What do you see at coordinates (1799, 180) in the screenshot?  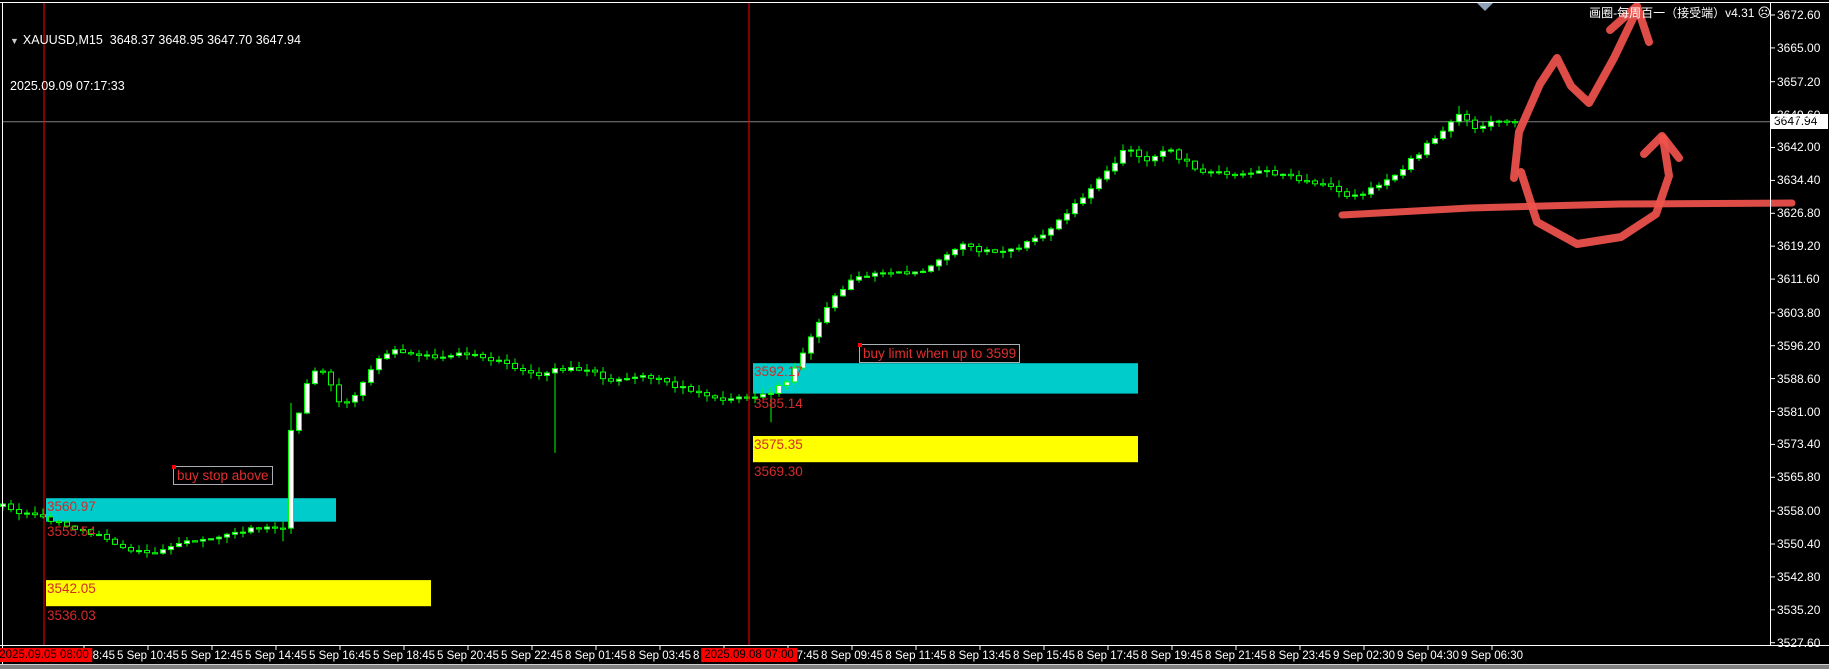 I see `price-axis-label: 3634.40` at bounding box center [1799, 180].